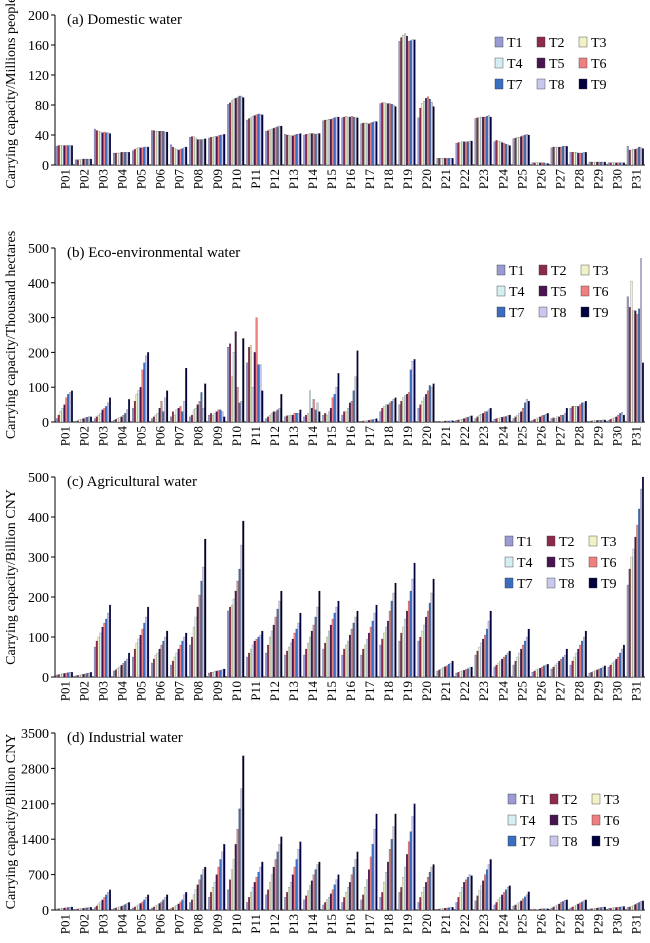 This screenshot has height=943, width=650. Describe the element at coordinates (391, 412) in the screenshot. I see `bar-P18-T7` at that location.